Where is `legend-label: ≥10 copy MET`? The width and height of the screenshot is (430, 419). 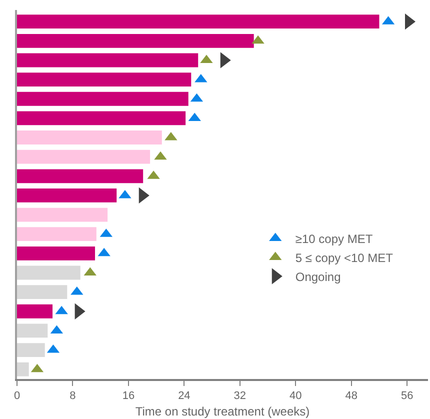 legend-label: ≥10 copy MET is located at coordinates (334, 239).